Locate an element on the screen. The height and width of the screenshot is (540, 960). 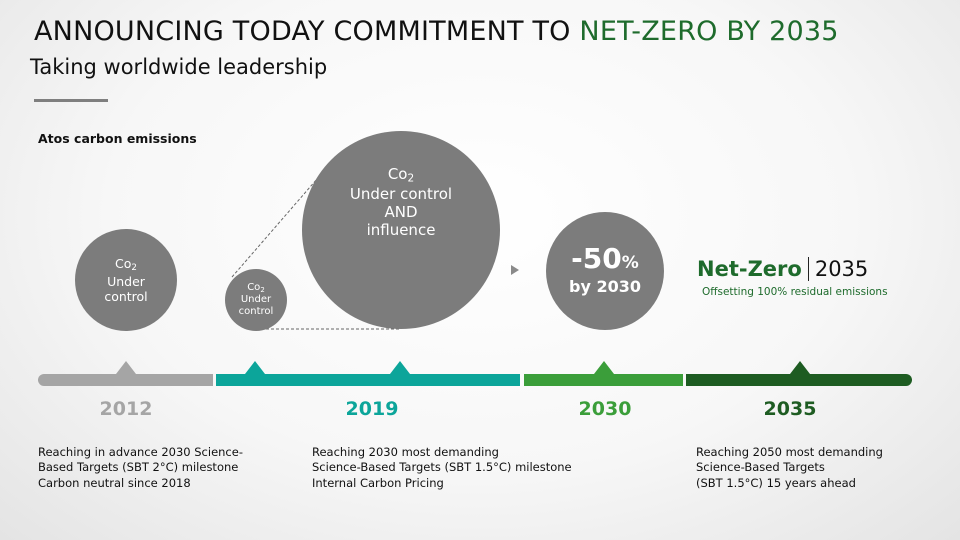
arrow-right-icon is located at coordinates (515, 270).